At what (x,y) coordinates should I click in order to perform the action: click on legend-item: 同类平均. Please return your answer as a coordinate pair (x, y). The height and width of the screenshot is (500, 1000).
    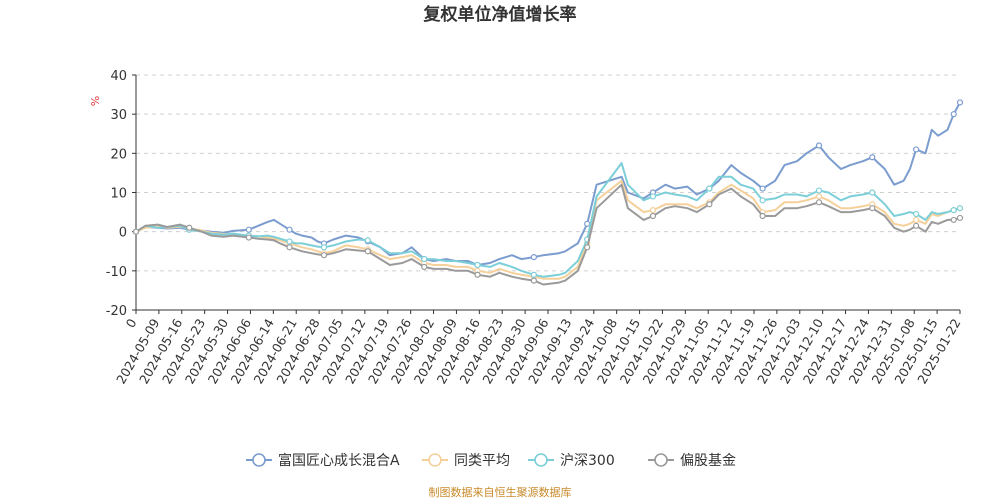
    Looking at the image, I should click on (466, 461).